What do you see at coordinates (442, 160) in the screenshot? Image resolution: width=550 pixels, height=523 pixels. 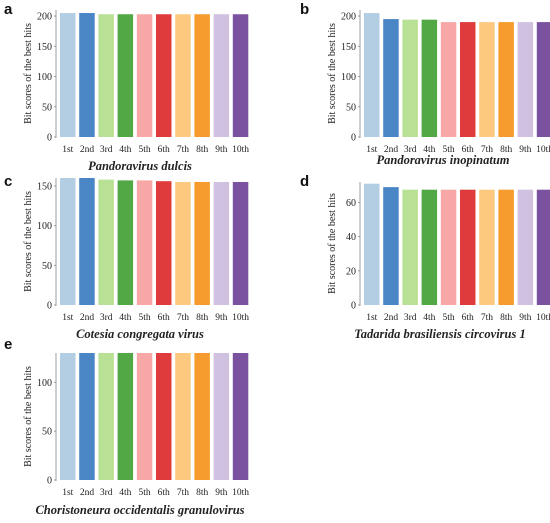 I see `panel-title: Pandoravirus inopinatum` at bounding box center [442, 160].